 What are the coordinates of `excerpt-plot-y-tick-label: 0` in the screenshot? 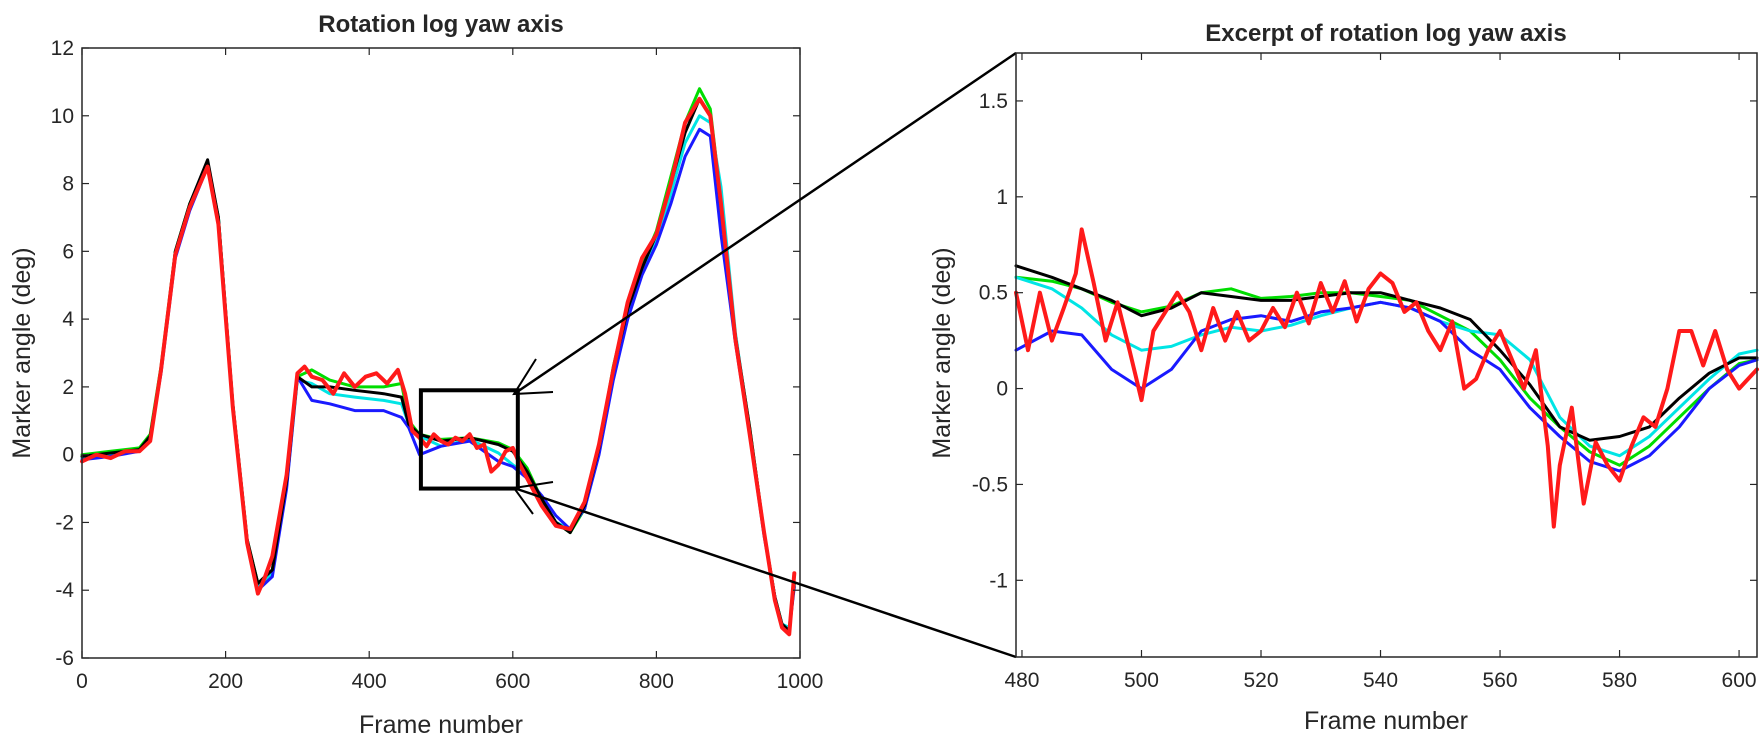 It's located at (1002, 389).